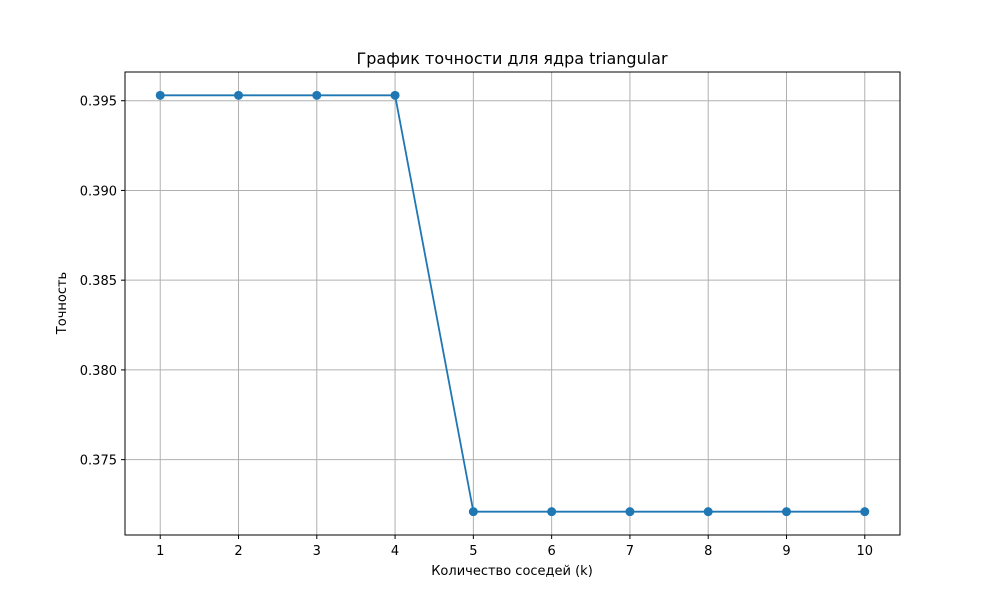 The width and height of the screenshot is (1000, 600). Describe the element at coordinates (238, 551) in the screenshot. I see `x-tick-label: 2` at that location.